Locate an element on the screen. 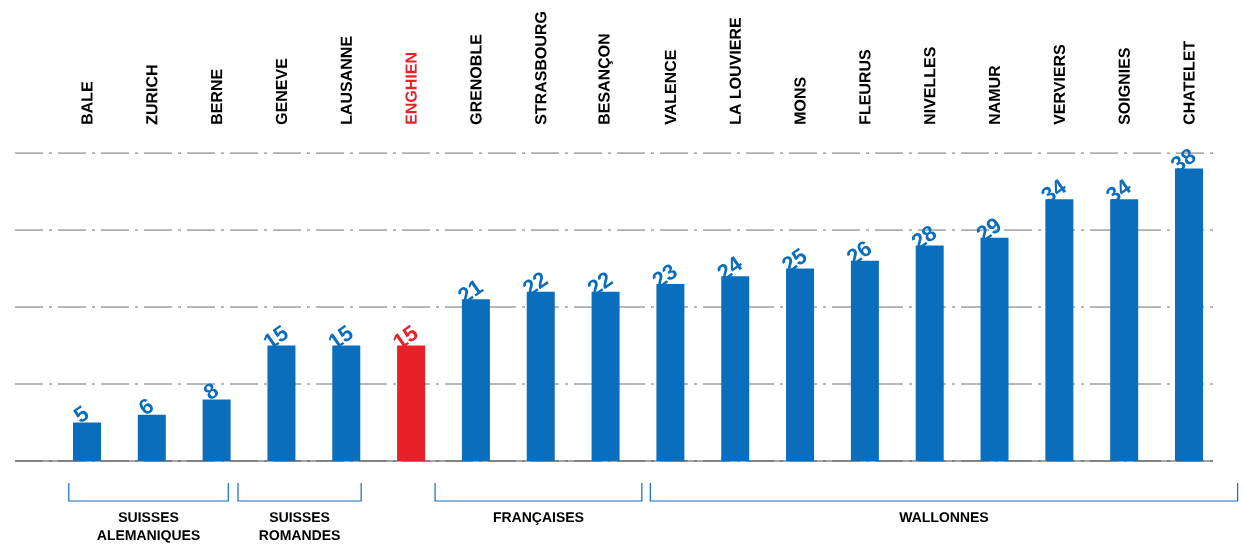 This screenshot has width=1243, height=549. data-label: 5 is located at coordinates (81, 413).